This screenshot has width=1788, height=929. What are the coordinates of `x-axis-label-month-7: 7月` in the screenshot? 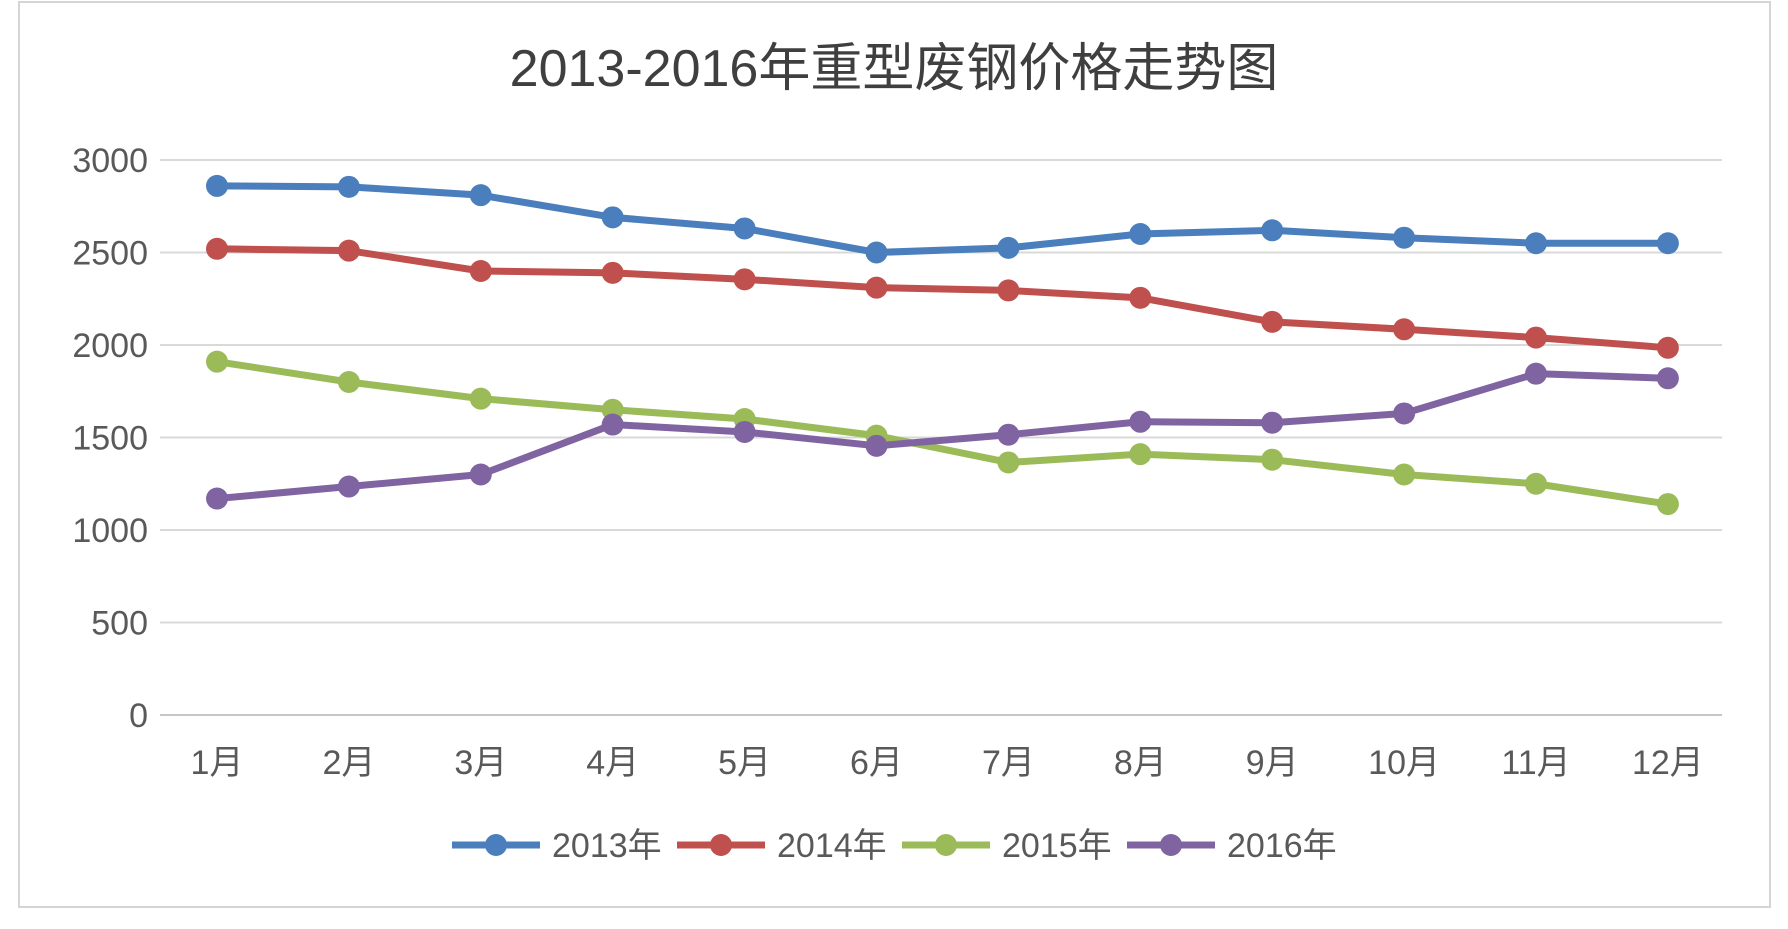 It's located at (1008, 763).